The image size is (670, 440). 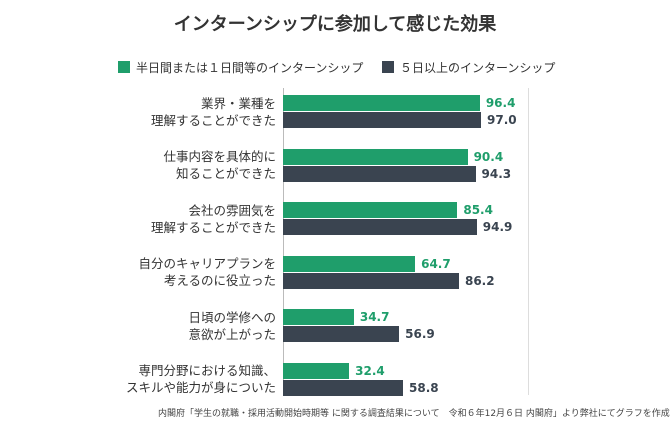 What do you see at coordinates (496, 173) in the screenshot?
I see `value-label: 94.3` at bounding box center [496, 173].